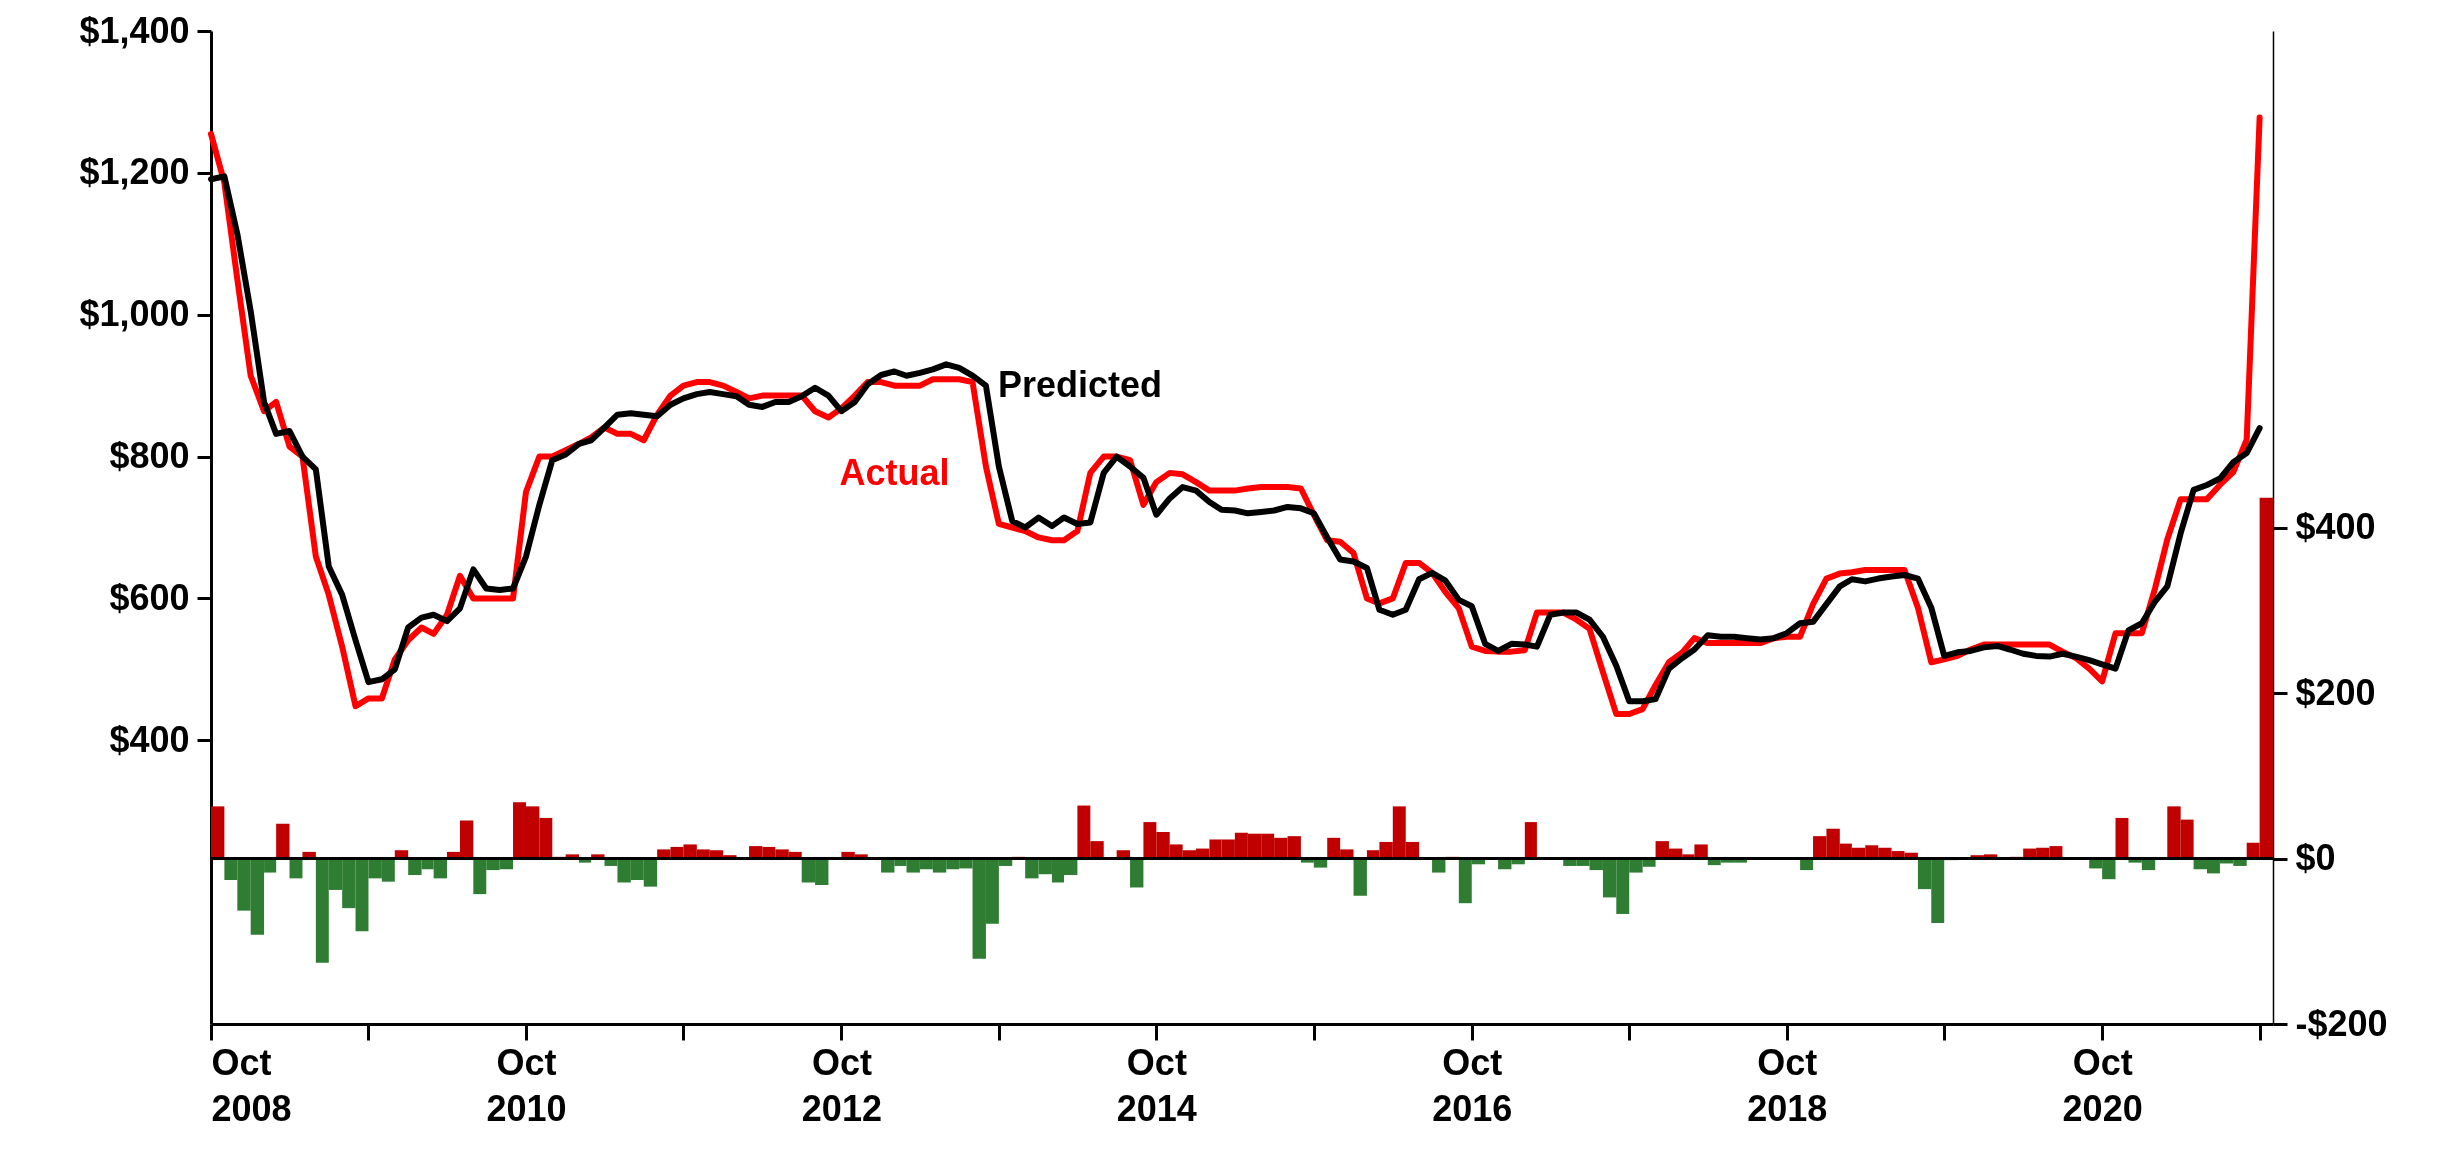 Image resolution: width=2453 pixels, height=1162 pixels. Describe the element at coordinates (2335, 692) in the screenshot. I see `y2-tick-label: $200` at that location.